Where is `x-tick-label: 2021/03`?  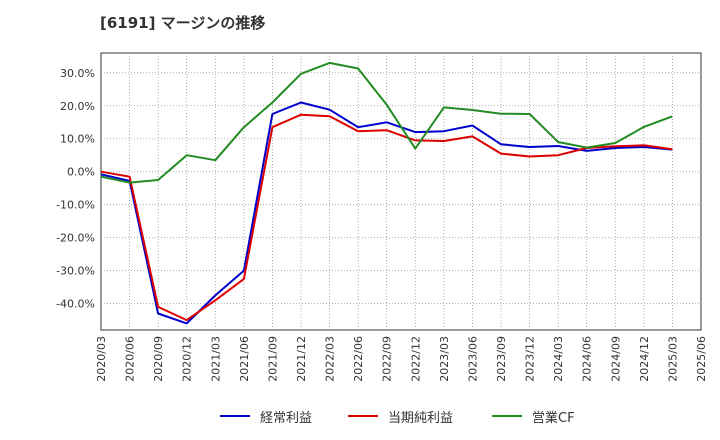 x-tick-label: 2021/03 is located at coordinates (215, 359).